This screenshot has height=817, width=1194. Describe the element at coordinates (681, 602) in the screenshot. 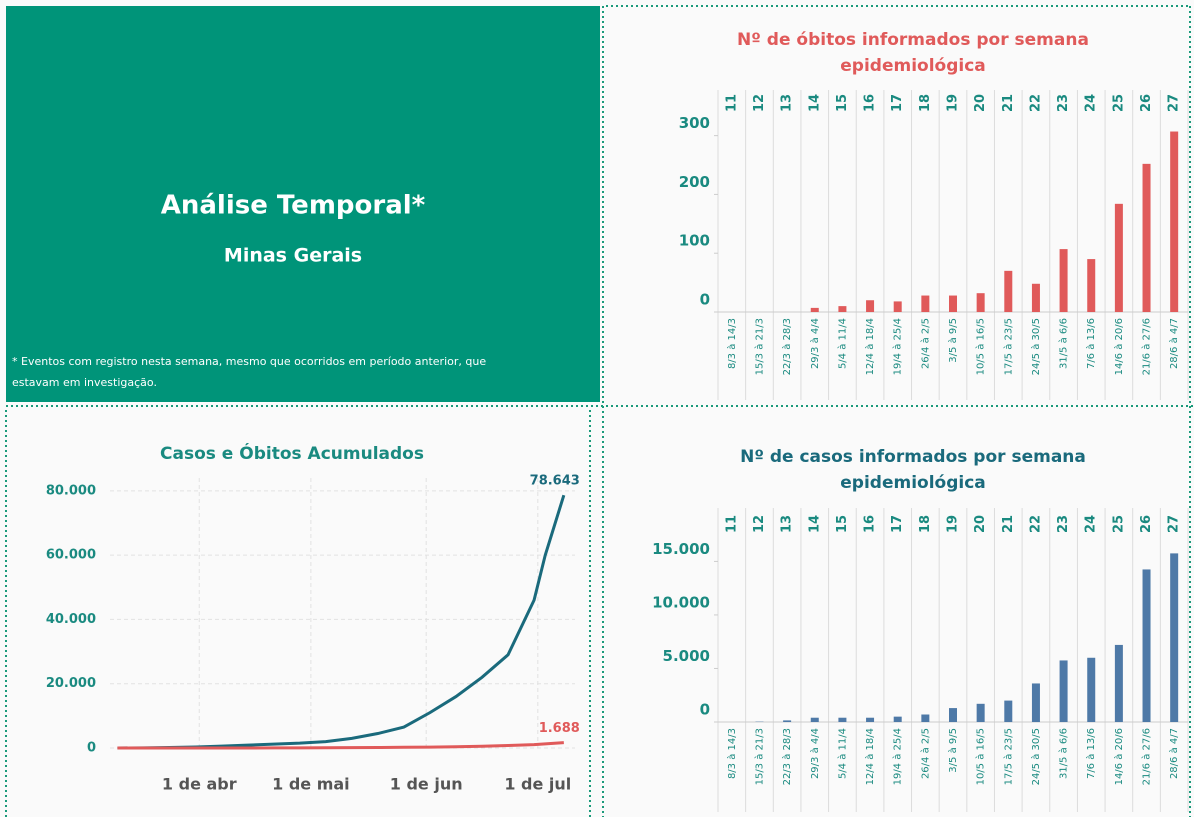

I see `y-tick-label: 10.000` at that location.